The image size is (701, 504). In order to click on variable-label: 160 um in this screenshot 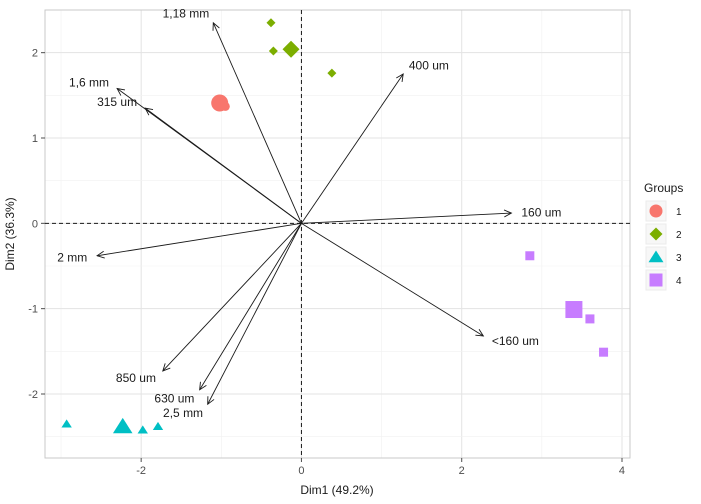, I will do `click(541, 213)`.